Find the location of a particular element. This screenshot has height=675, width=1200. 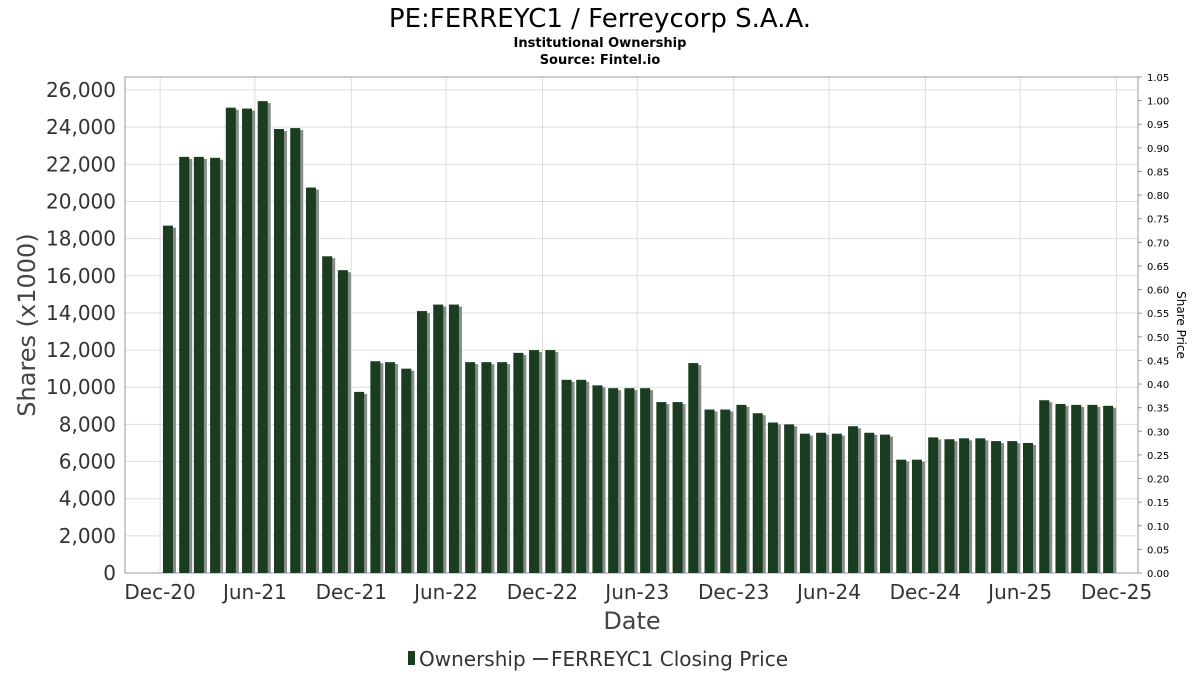

x-tick-label: Dec-24 is located at coordinates (925, 592).